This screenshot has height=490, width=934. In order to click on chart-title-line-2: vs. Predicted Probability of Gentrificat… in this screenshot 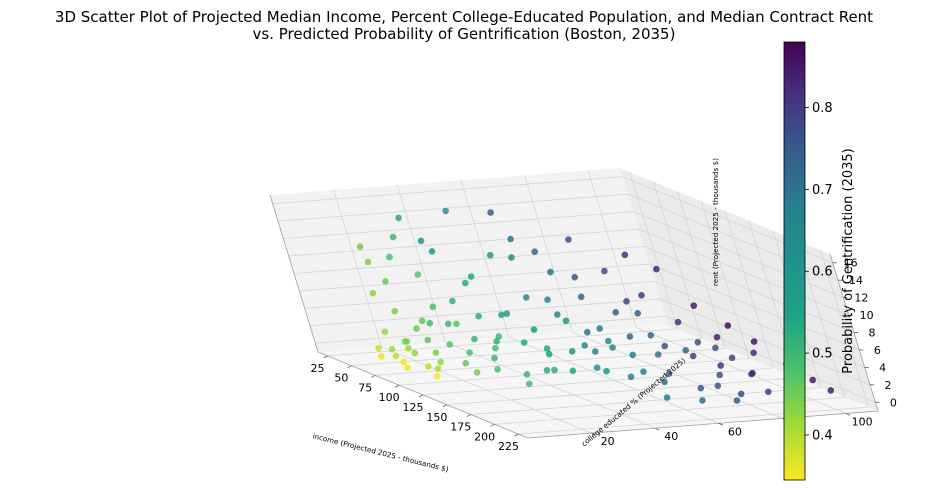, I will do `click(464, 34)`.